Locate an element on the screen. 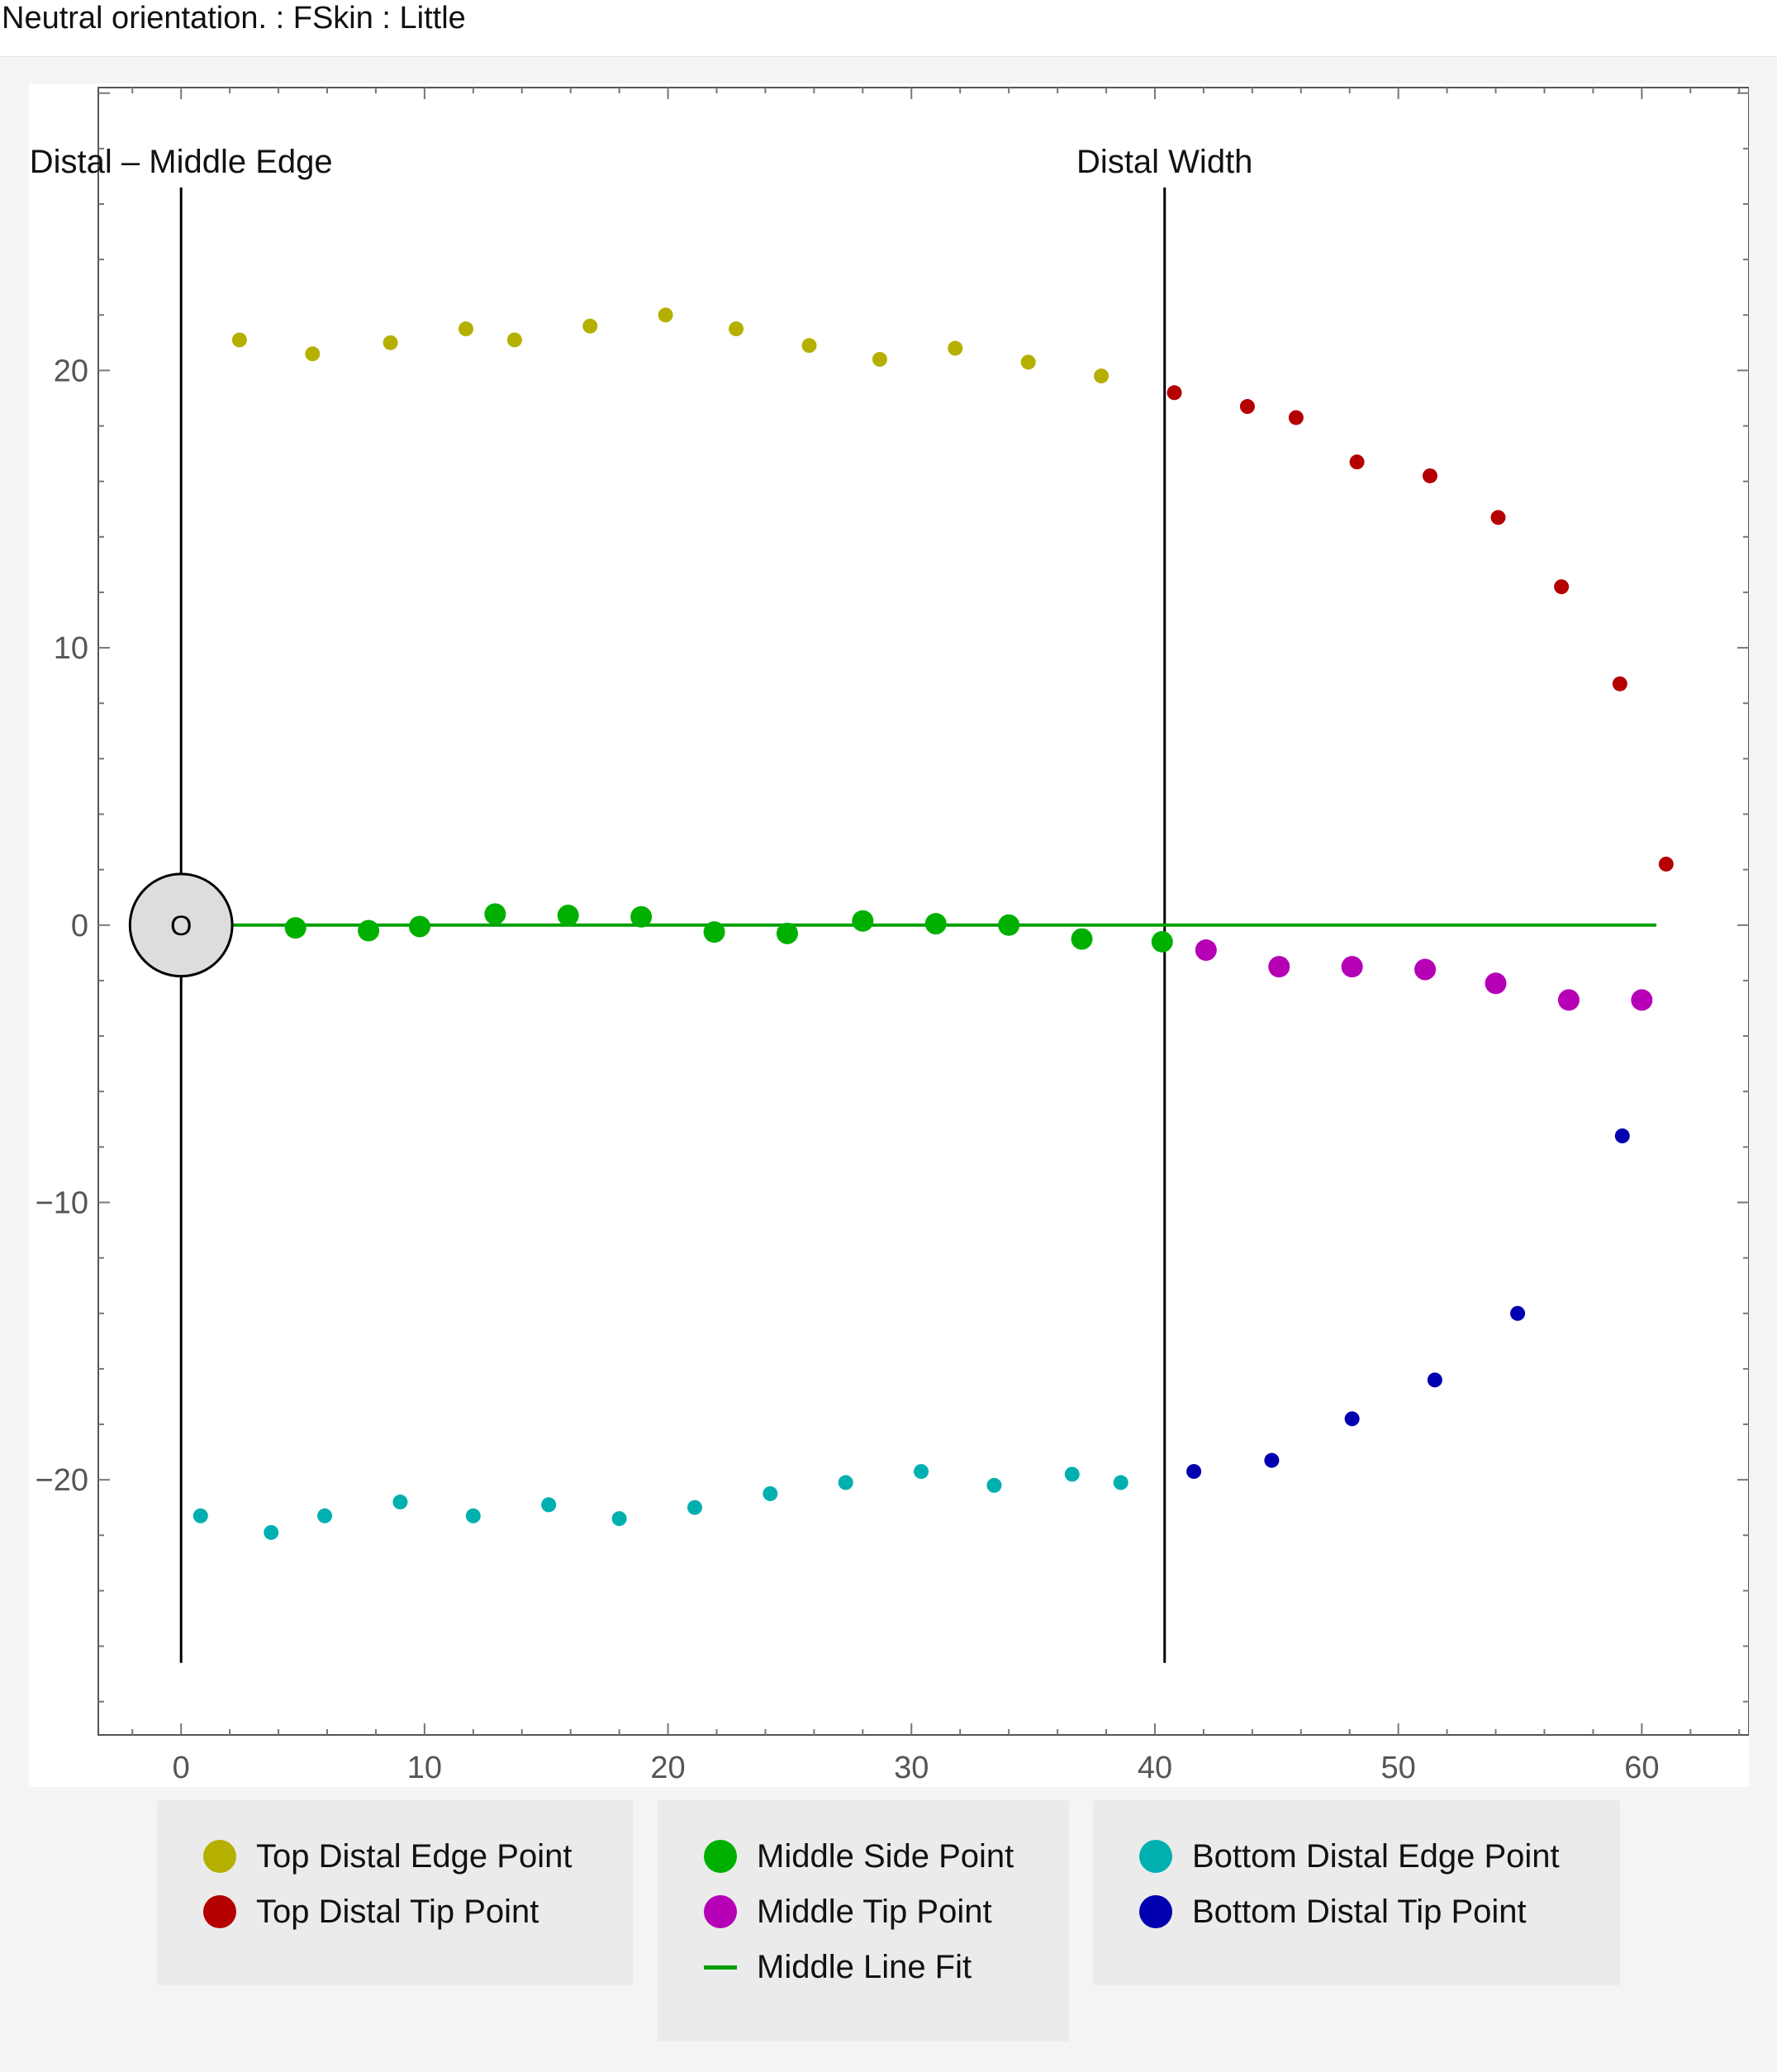 The width and height of the screenshot is (1777, 2072). legend-item: Bottom Distal Tip Point is located at coordinates (1333, 1912).